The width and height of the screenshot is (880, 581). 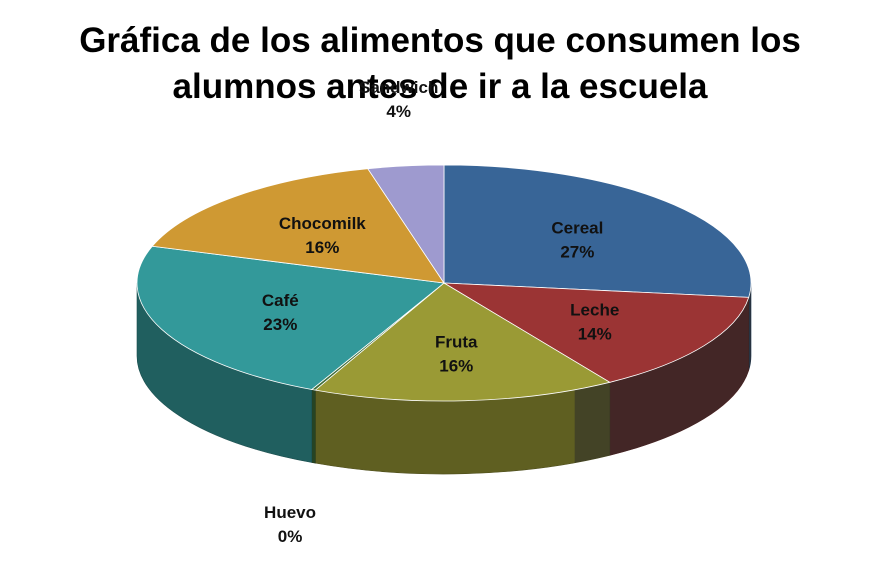 I want to click on pie-side-shadow, so click(x=662, y=373).